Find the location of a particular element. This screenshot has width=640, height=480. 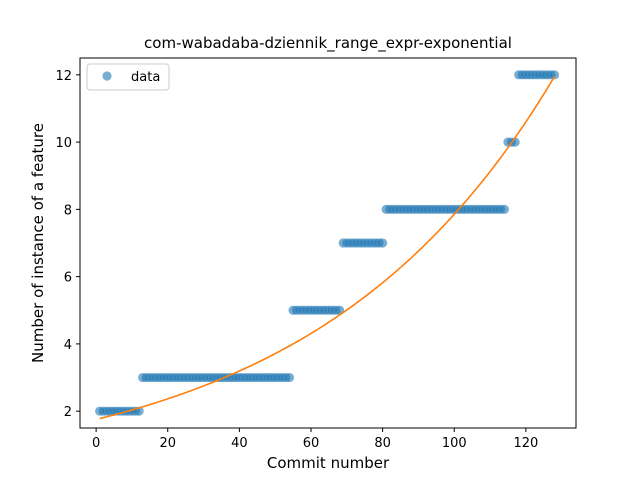

legend-marker-data is located at coordinates (106, 75).